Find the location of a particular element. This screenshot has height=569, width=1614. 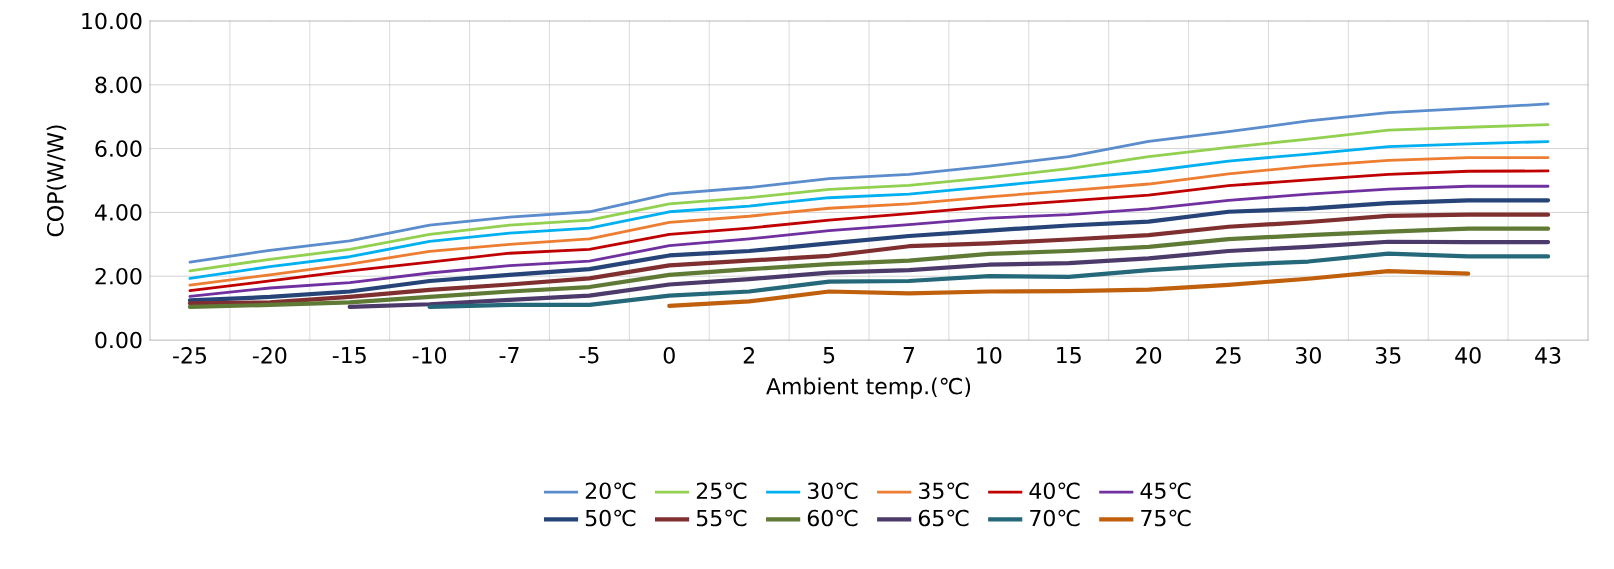

x-tick-label: 5 is located at coordinates (829, 355).